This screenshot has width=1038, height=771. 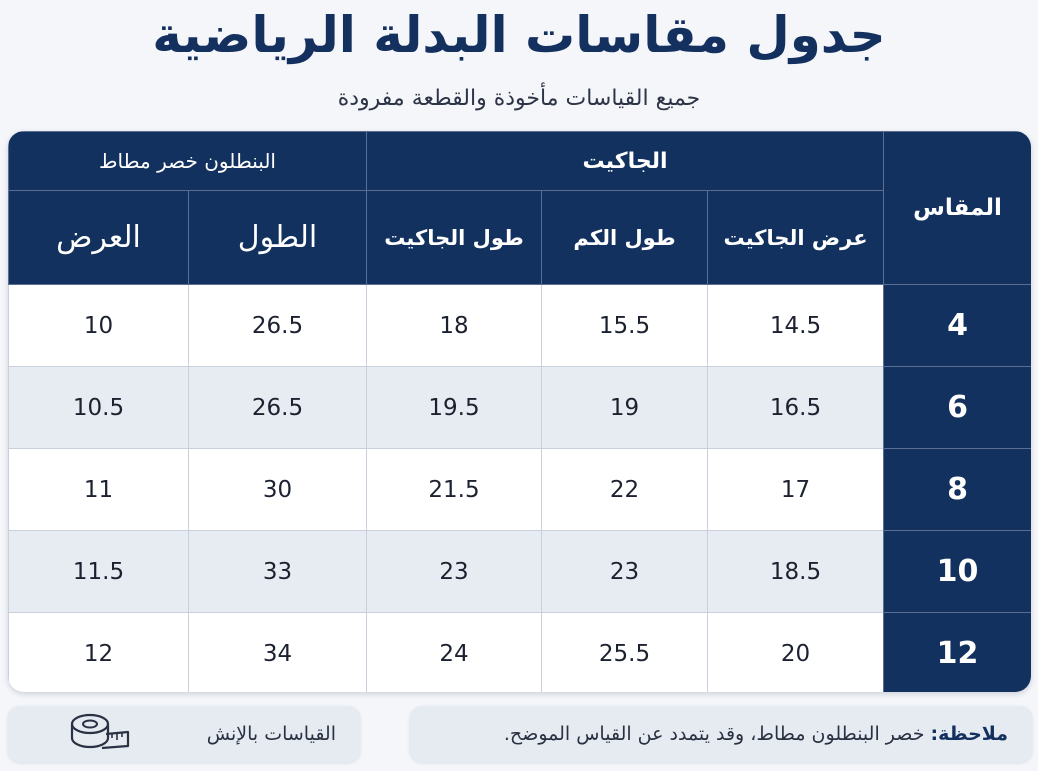 I want to click on sleeve-length-cell: 25.5, so click(x=625, y=652).